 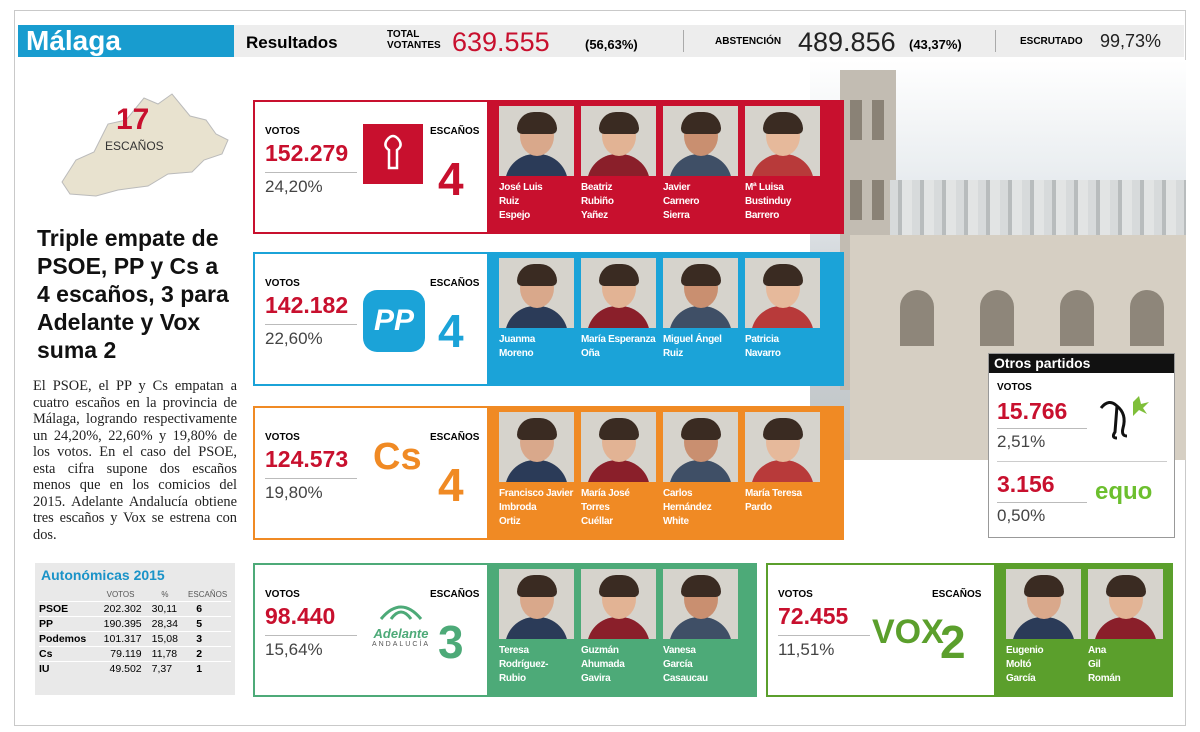 What do you see at coordinates (397, 457) in the screenshot?
I see `cs-logo: Cs` at bounding box center [397, 457].